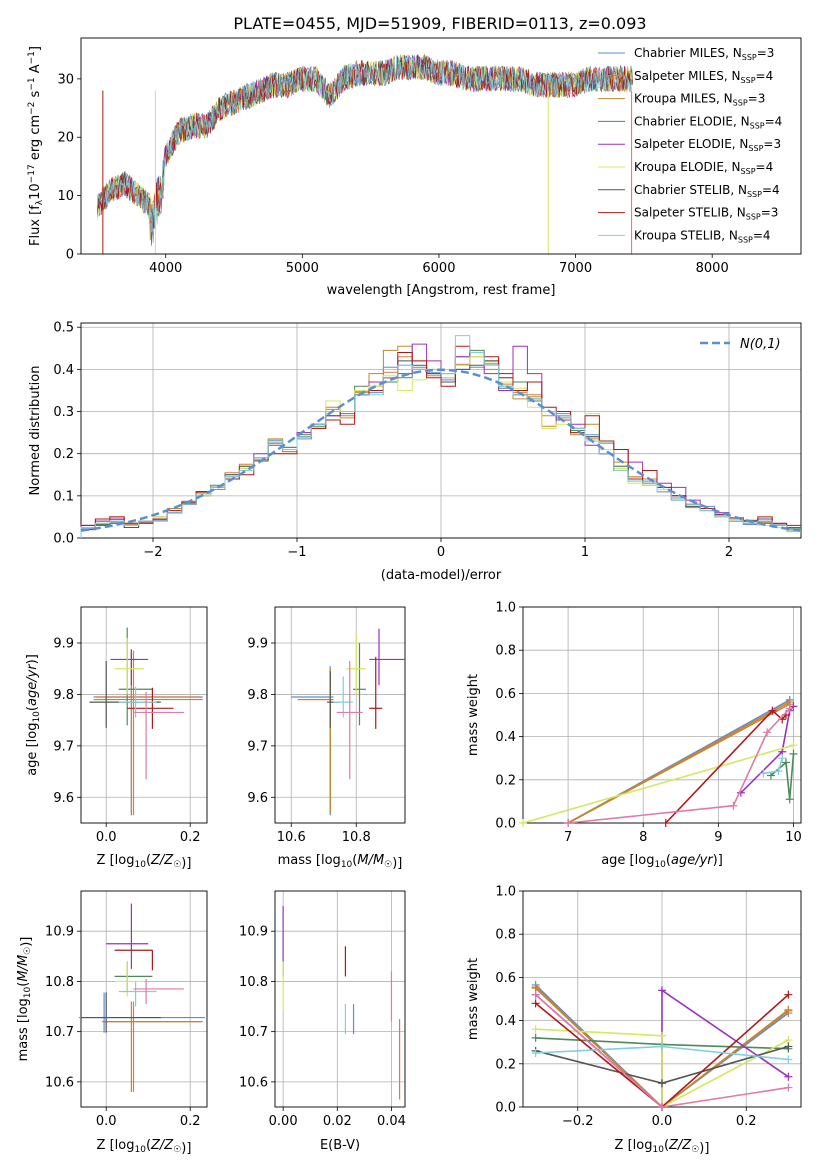 The image size is (819, 1170). What do you see at coordinates (144, 715) in the screenshot?
I see `age_vs_Z-frame` at bounding box center [144, 715].